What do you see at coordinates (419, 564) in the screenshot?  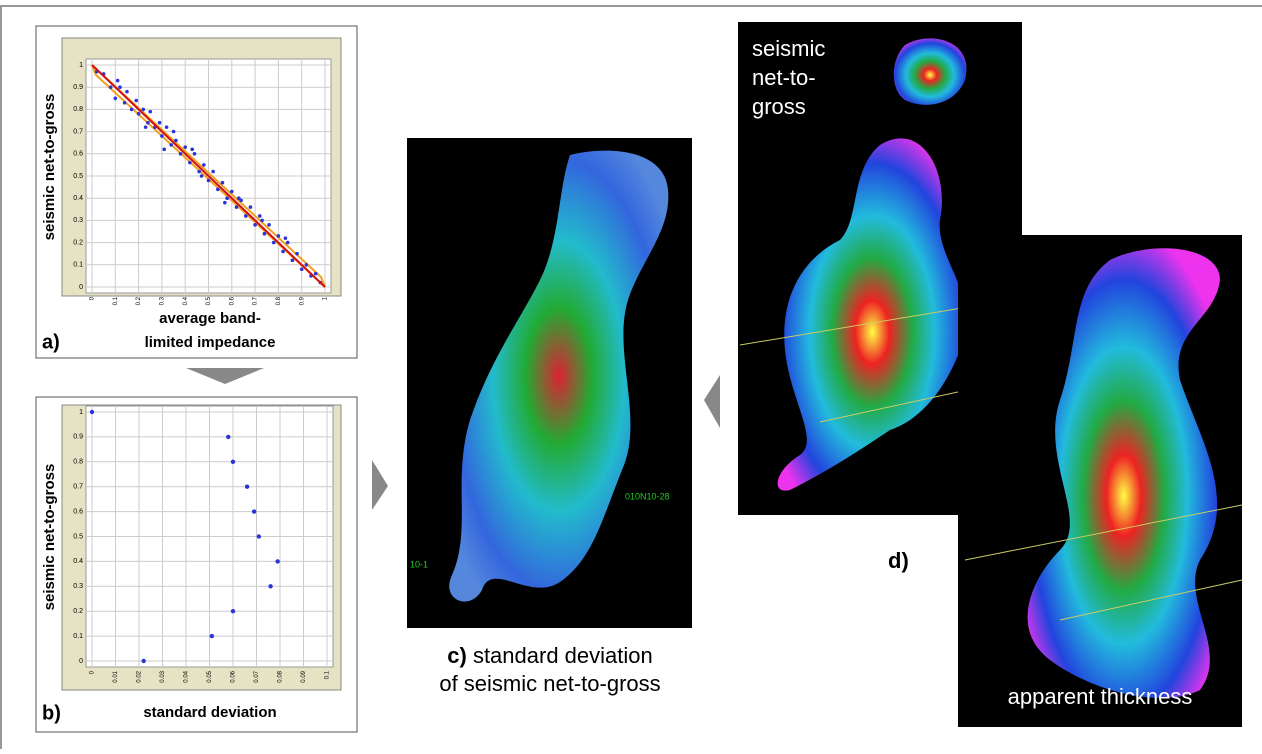 I see `well-label: 10-1` at bounding box center [419, 564].